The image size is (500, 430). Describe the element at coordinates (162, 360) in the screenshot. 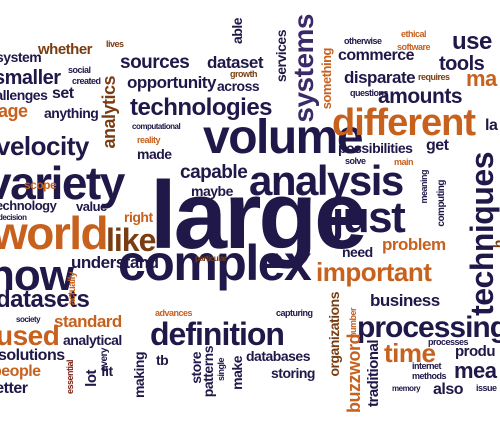

I see `word-tb: tb` at that location.